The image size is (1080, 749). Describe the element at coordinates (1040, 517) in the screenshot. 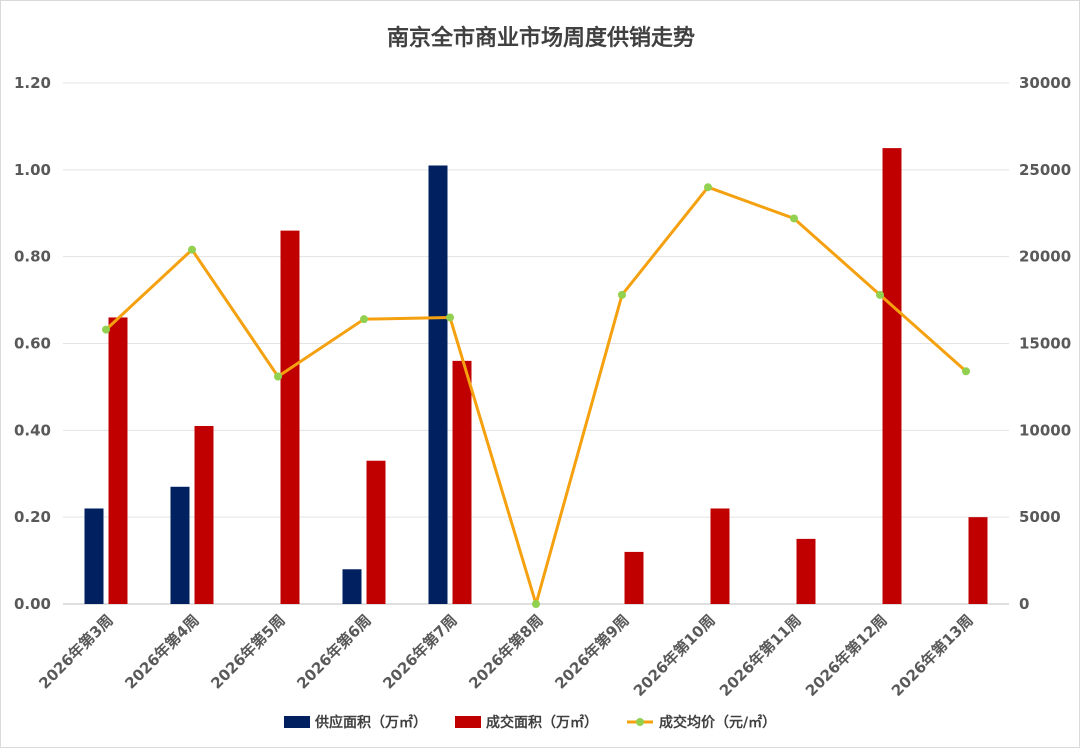

I see `right-tick-label: 5000` at that location.